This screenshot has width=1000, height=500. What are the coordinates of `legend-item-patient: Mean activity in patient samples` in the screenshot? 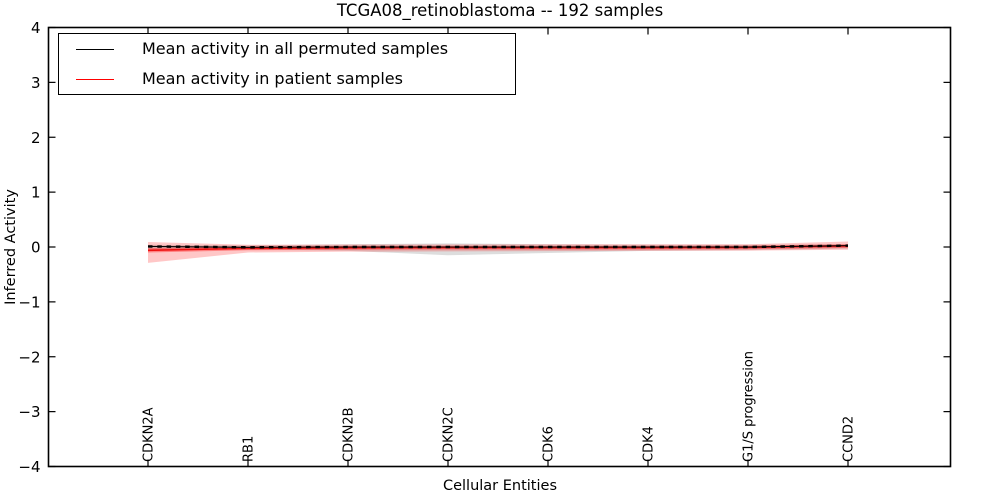 It's located at (287, 79).